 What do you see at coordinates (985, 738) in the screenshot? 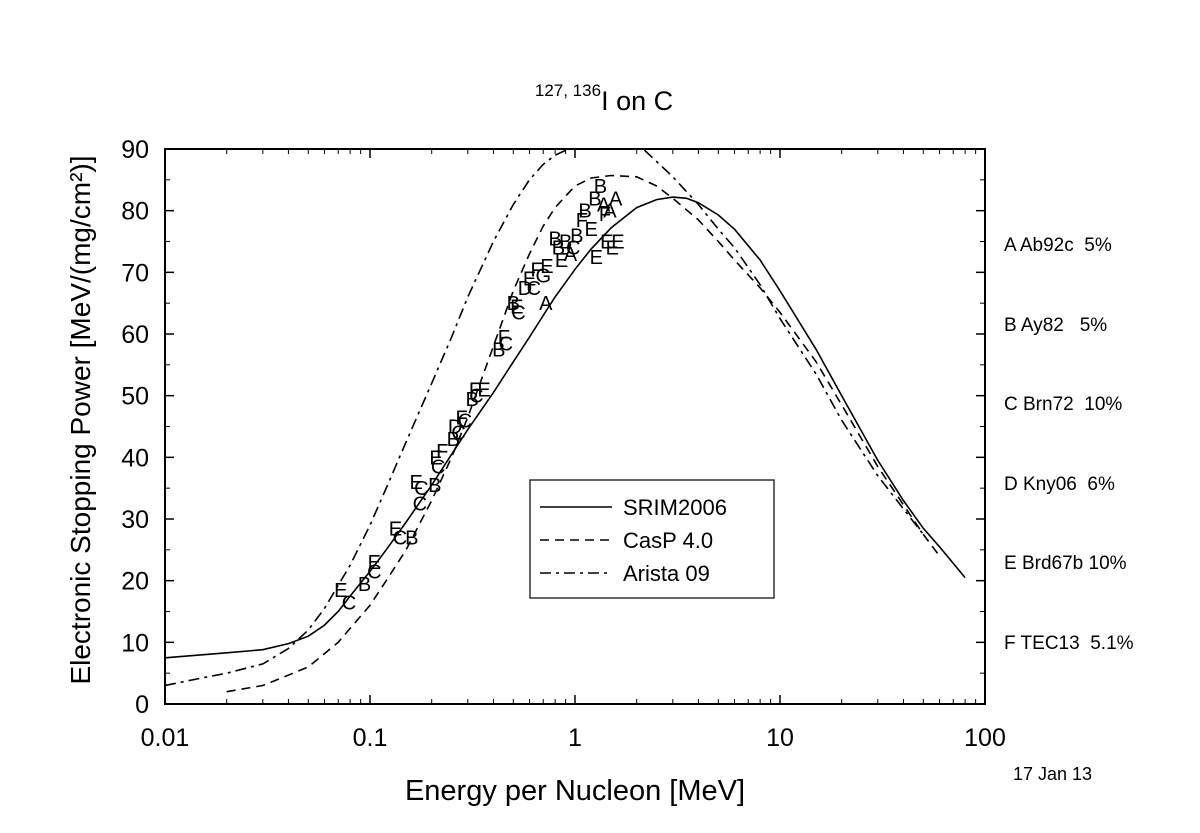
I see `x-tick-label-4: 100` at bounding box center [985, 738].